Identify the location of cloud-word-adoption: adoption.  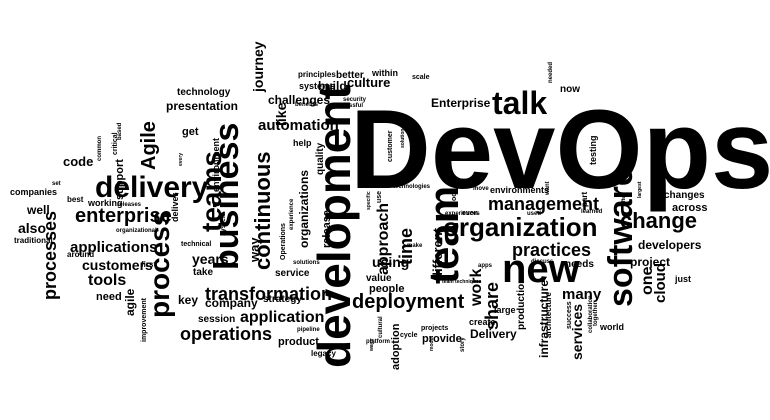
(396, 346).